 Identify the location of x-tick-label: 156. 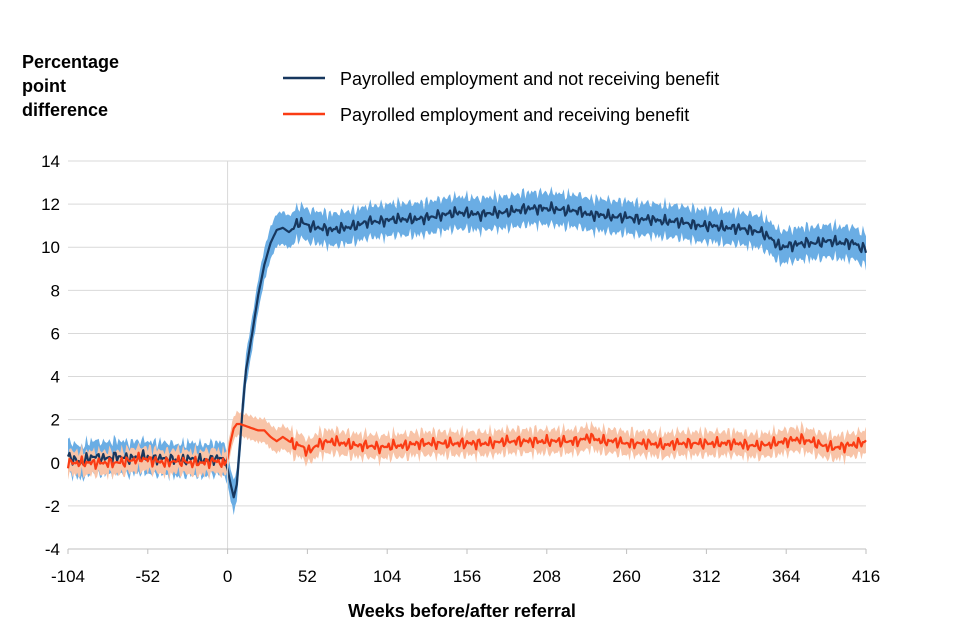
(467, 576).